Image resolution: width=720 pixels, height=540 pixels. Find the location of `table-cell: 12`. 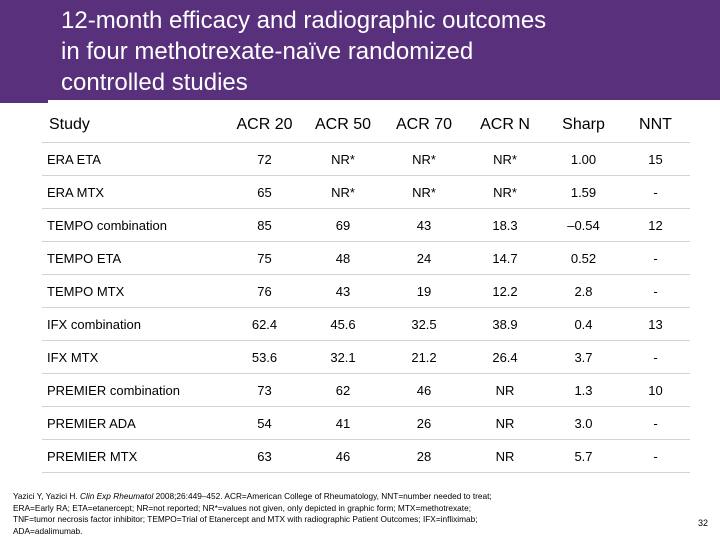

table-cell: 12 is located at coordinates (655, 225).